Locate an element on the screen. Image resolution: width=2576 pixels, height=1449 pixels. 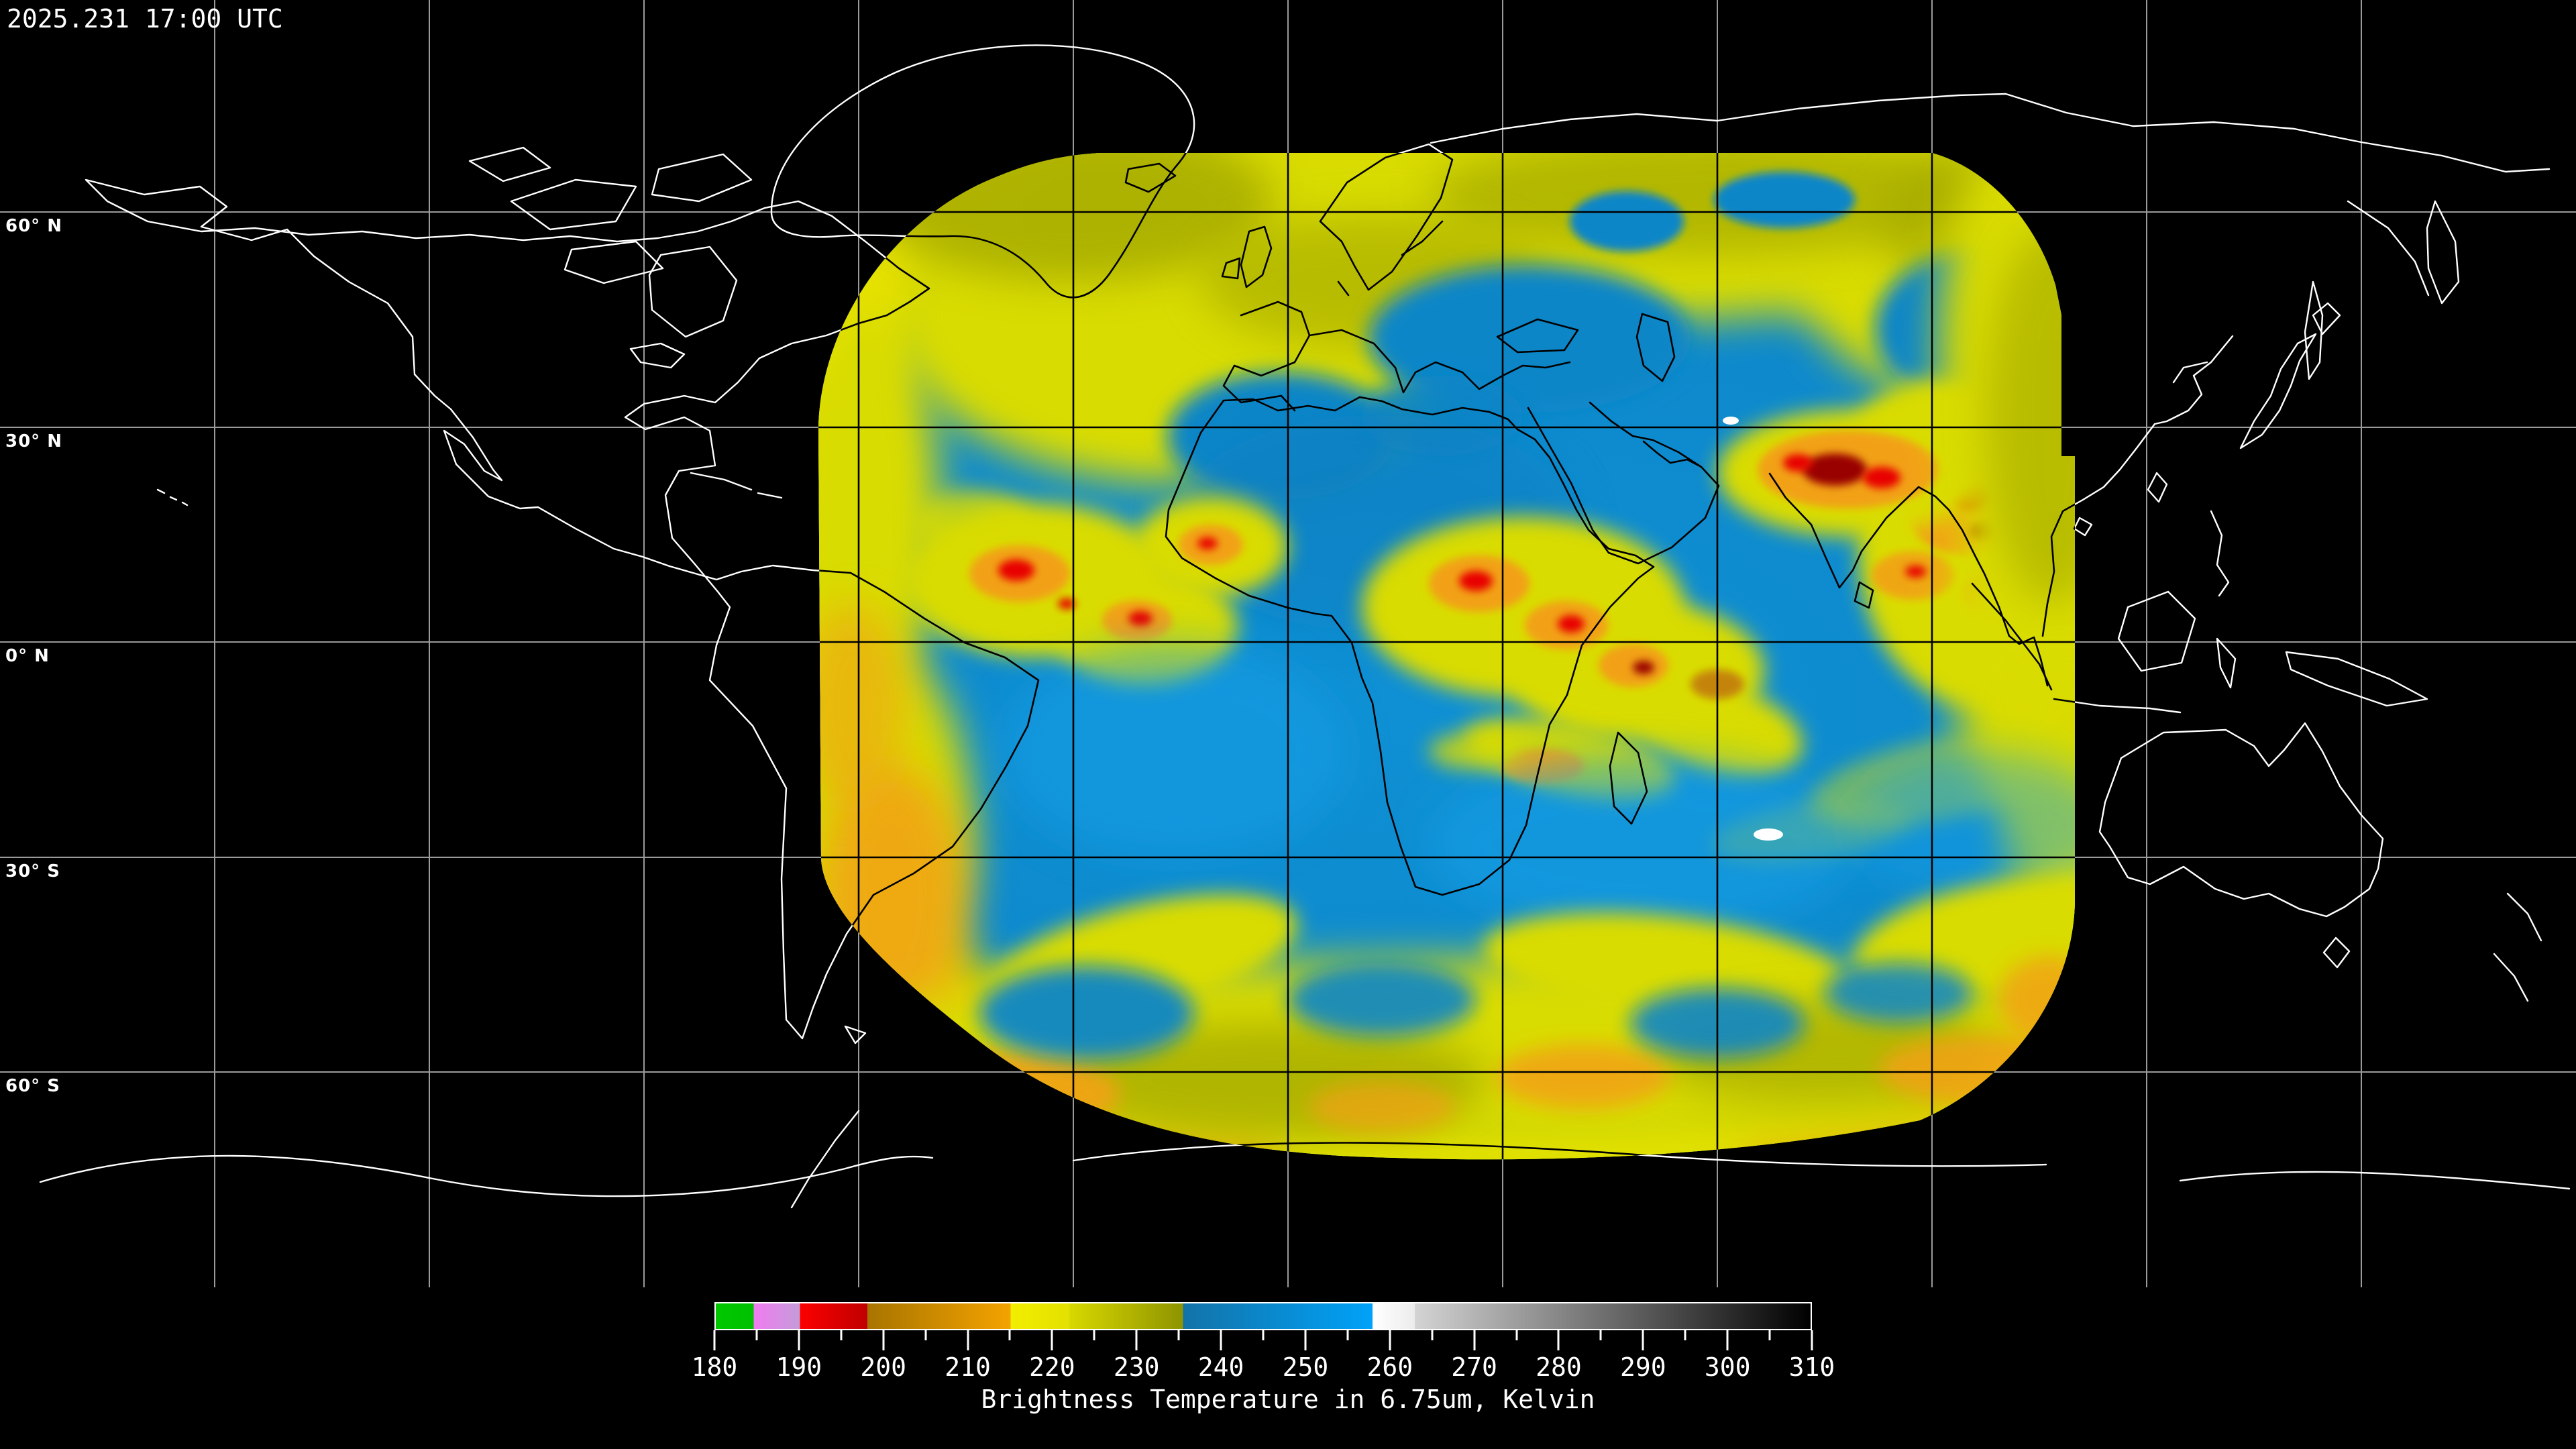
latitude-label-0n: 0° N is located at coordinates (27, 656).